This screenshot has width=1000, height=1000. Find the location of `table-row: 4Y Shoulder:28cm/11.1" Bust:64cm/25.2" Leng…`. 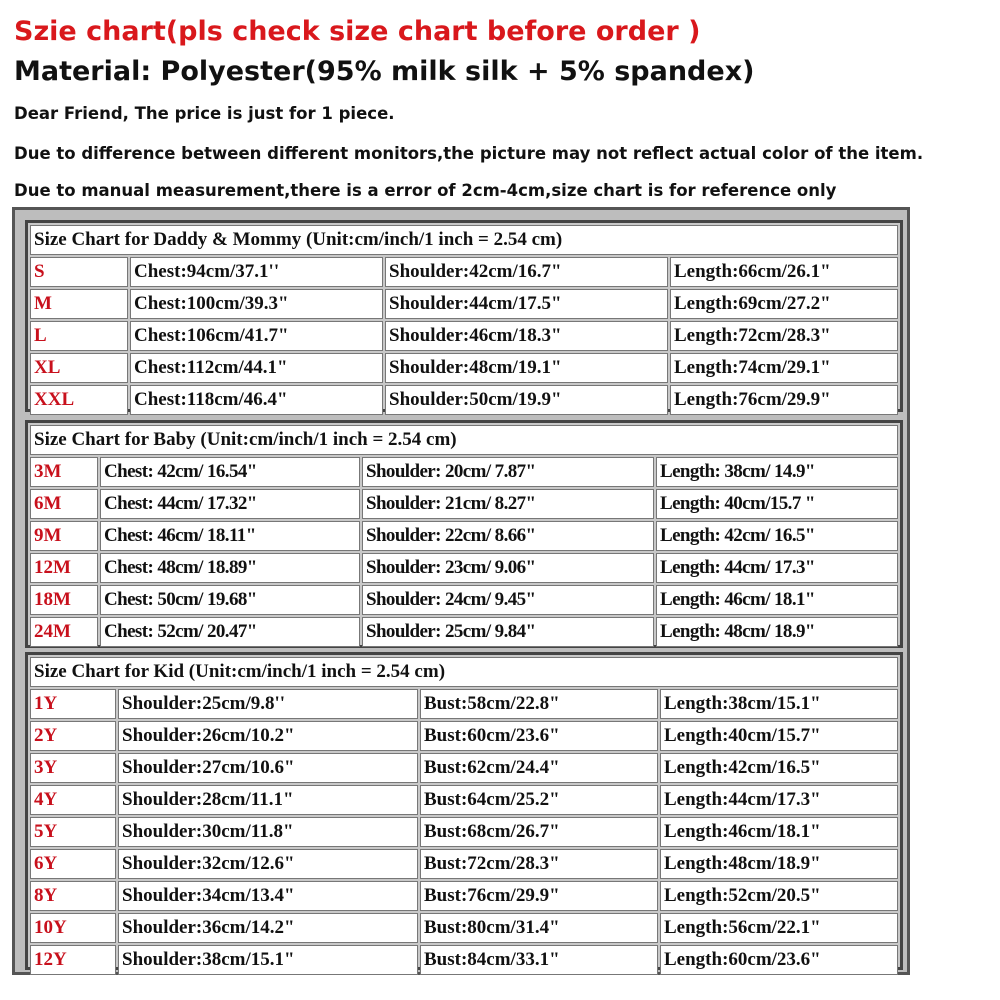

table-row: 4Y Shoulder:28cm/11.1" Bust:64cm/25.2" Leng… is located at coordinates (464, 800).